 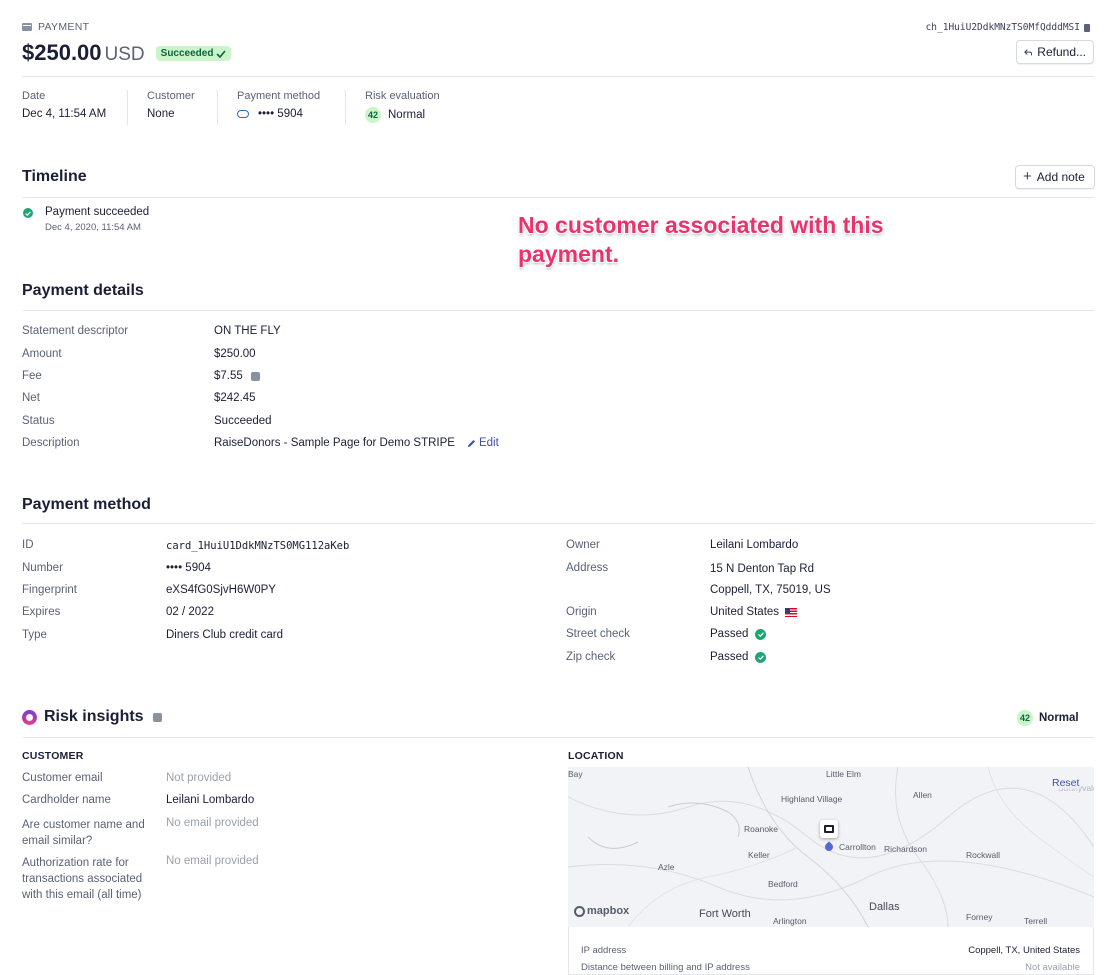 What do you see at coordinates (402, 106) in the screenshot?
I see `summary-risk: Risk evaluation 42 Normal` at bounding box center [402, 106].